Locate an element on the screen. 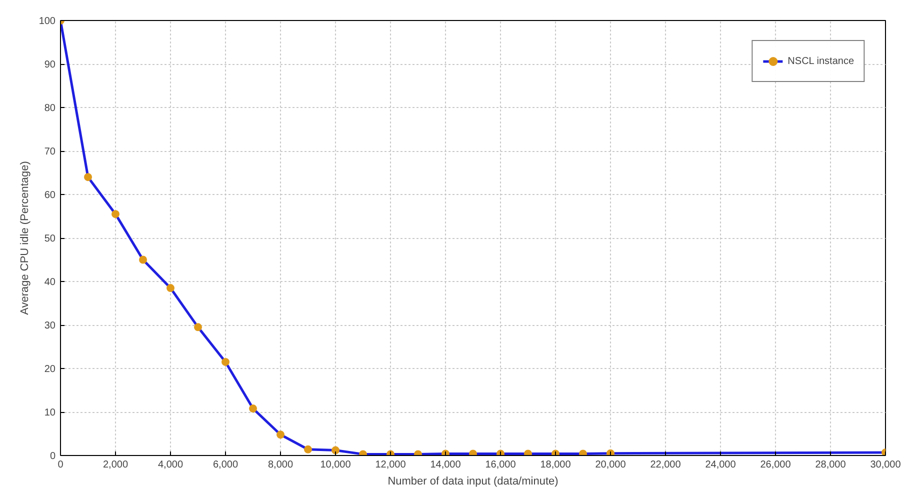 The image size is (921, 496). y-tick-label: 30 is located at coordinates (50, 326).